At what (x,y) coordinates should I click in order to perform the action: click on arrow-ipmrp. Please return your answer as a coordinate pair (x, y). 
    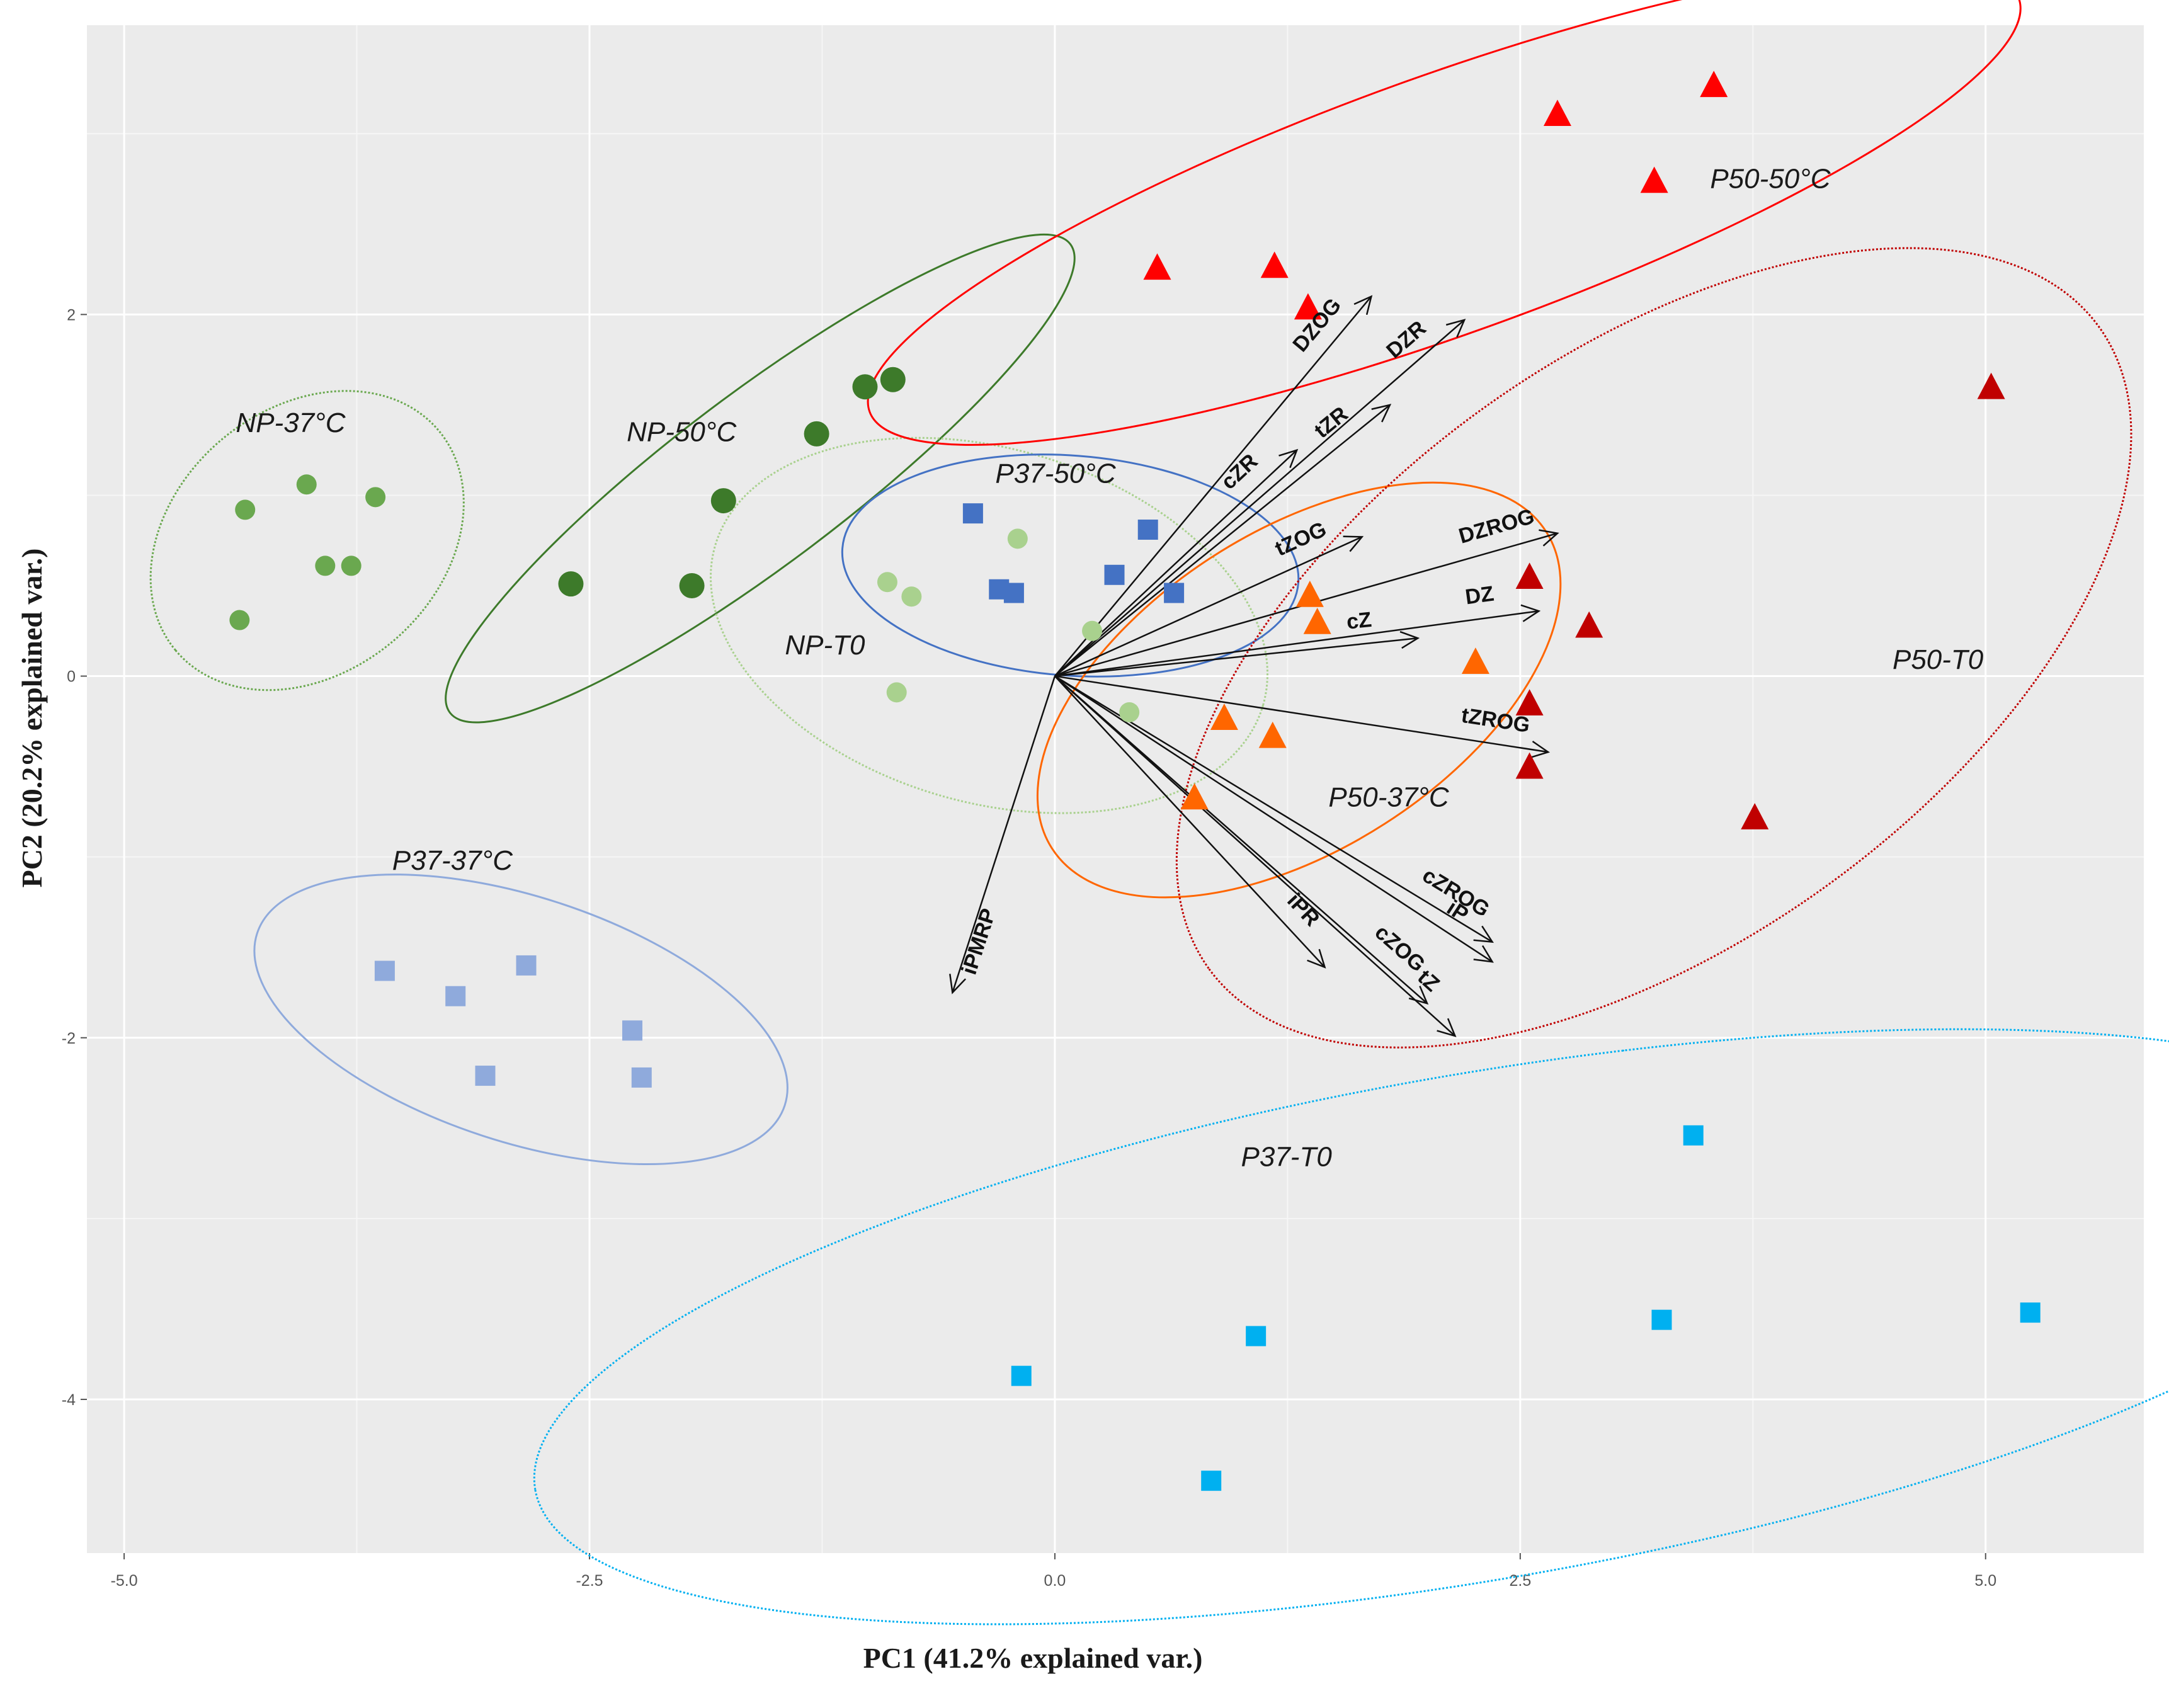
    Looking at the image, I should click on (1004, 834).